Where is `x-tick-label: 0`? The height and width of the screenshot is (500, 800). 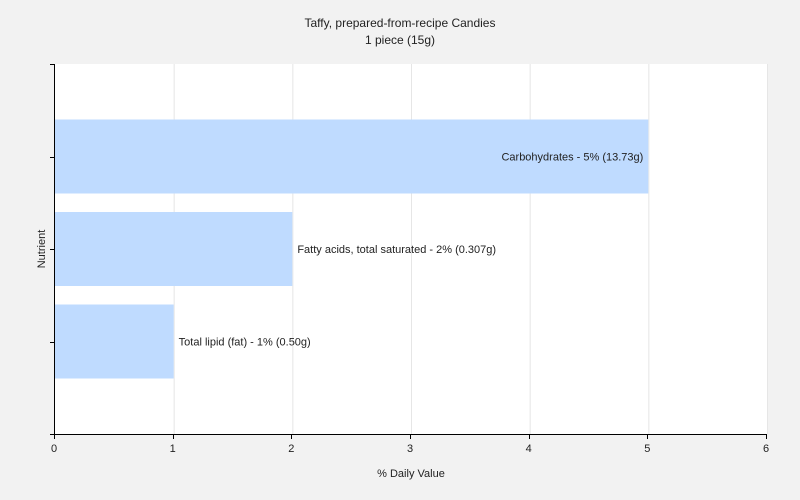 x-tick-label: 0 is located at coordinates (54, 449).